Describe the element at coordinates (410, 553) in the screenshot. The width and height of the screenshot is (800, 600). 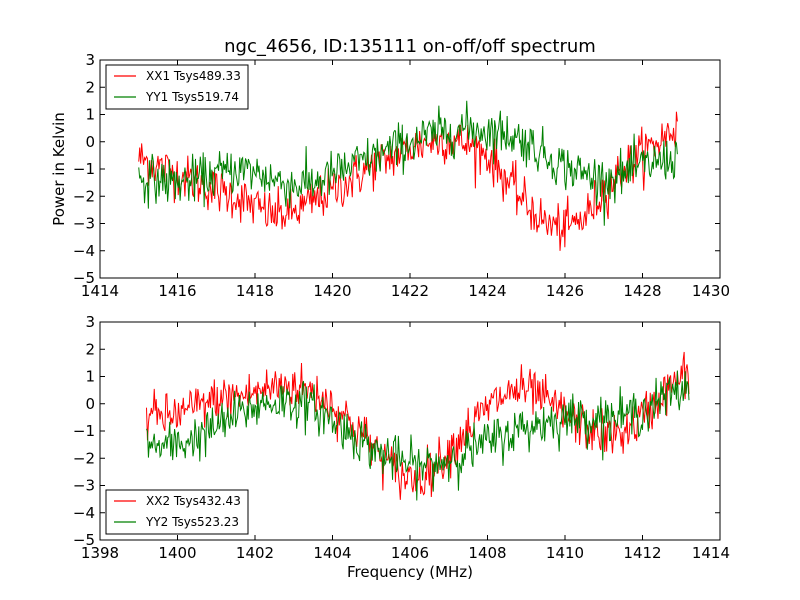
I see `x-tick-label: 1406` at that location.